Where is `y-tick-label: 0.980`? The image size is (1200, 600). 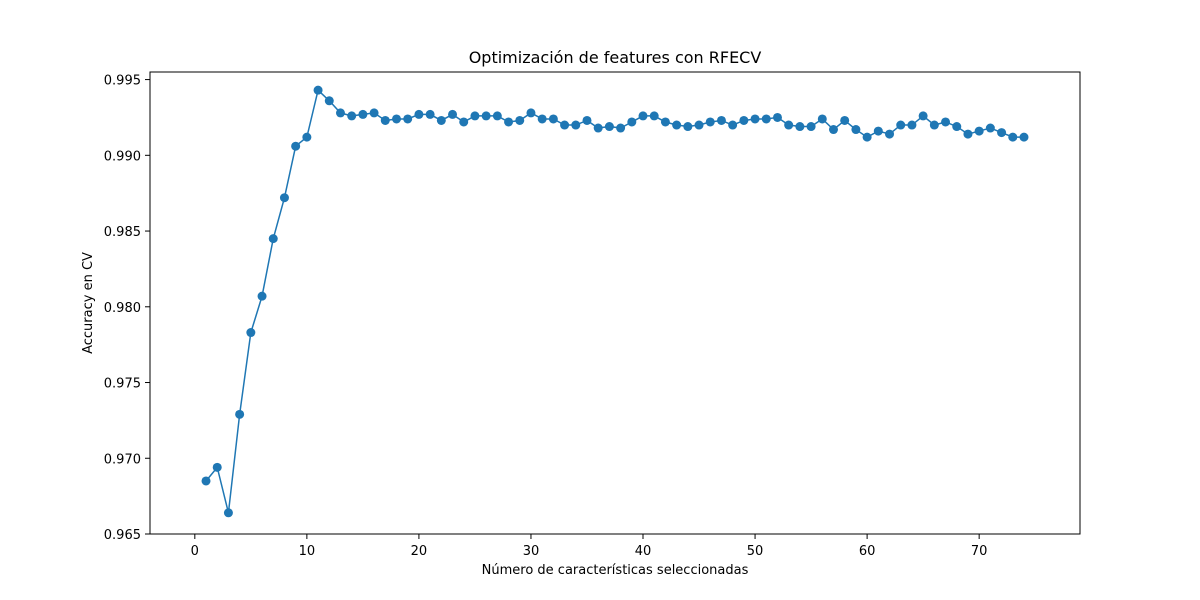 y-tick-label: 0.980 is located at coordinates (122, 308).